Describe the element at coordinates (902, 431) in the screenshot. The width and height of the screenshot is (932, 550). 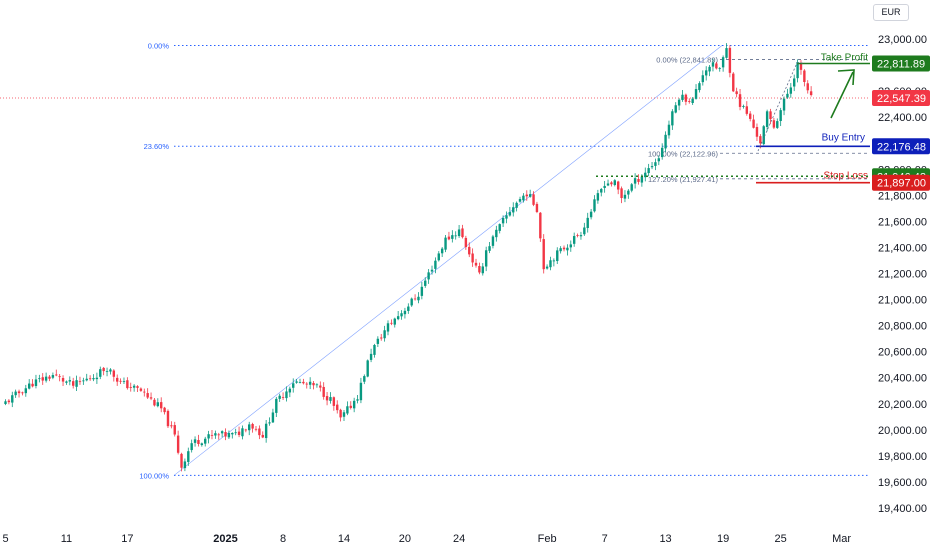
I see `price-tick-label: 20,000.00` at that location.